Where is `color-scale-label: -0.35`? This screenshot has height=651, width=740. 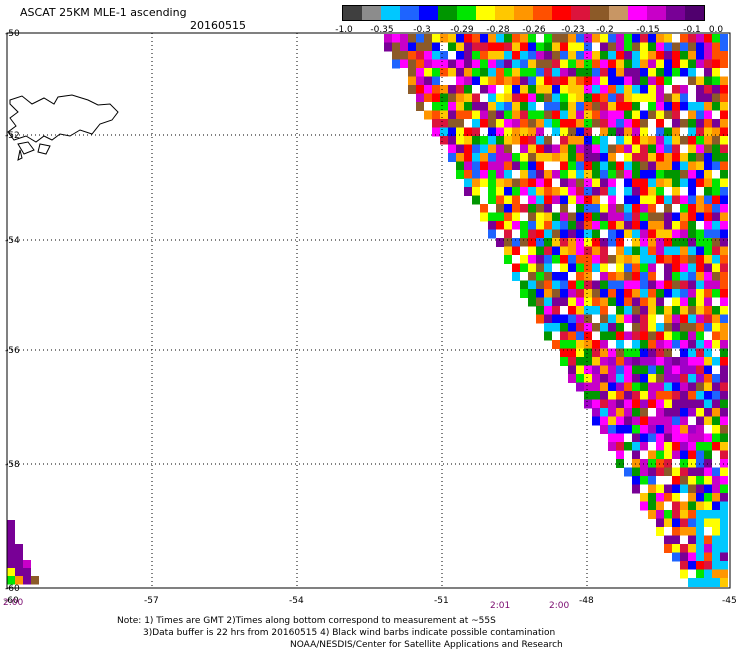 color-scale-label: -0.35 is located at coordinates (382, 30).